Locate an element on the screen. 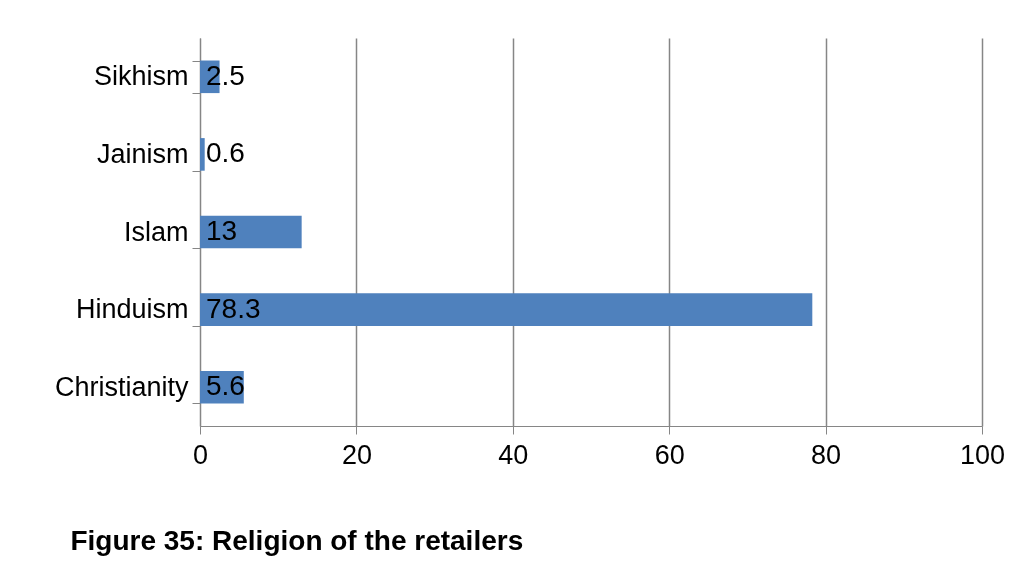  y-tick-label: Sikhism is located at coordinates (141, 76).